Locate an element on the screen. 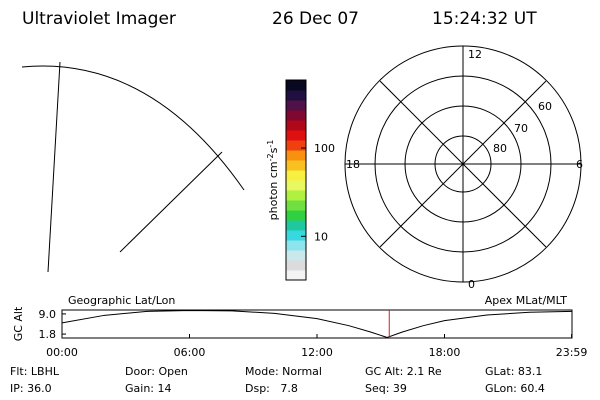 This screenshot has height=400, width=600. status-field: GLon: 60.4 is located at coordinates (515, 388).